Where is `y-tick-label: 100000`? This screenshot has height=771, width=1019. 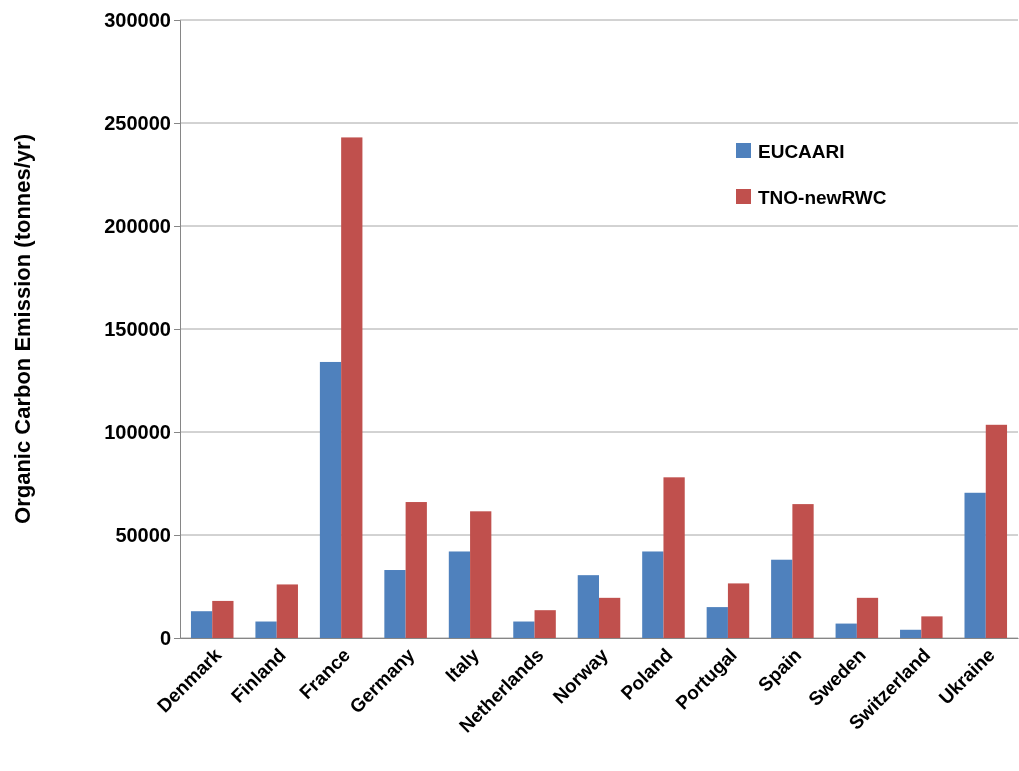
y-tick-label: 100000 is located at coordinates (137, 431).